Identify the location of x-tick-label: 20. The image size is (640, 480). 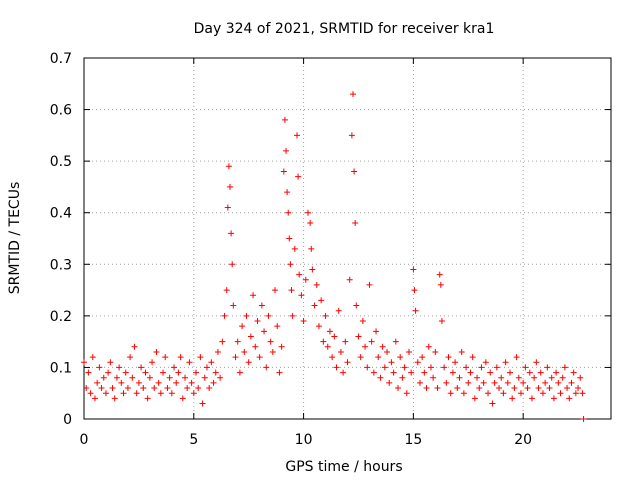
(523, 440).